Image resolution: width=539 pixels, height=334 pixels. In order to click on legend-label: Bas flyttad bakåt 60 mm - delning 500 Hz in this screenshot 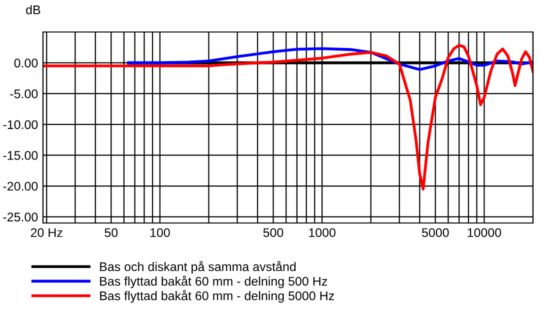, I will do `click(214, 281)`.